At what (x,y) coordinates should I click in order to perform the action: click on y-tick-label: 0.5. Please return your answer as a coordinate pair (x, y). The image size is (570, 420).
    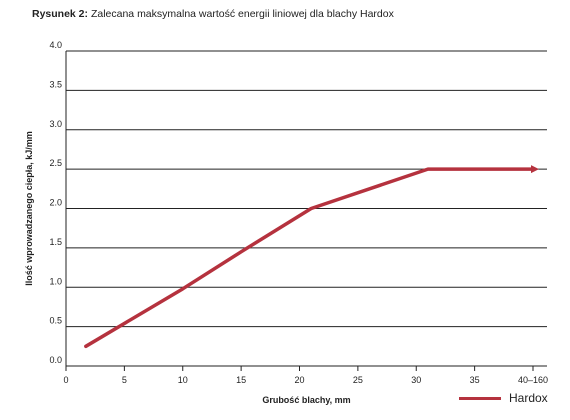
    Looking at the image, I should click on (55, 321).